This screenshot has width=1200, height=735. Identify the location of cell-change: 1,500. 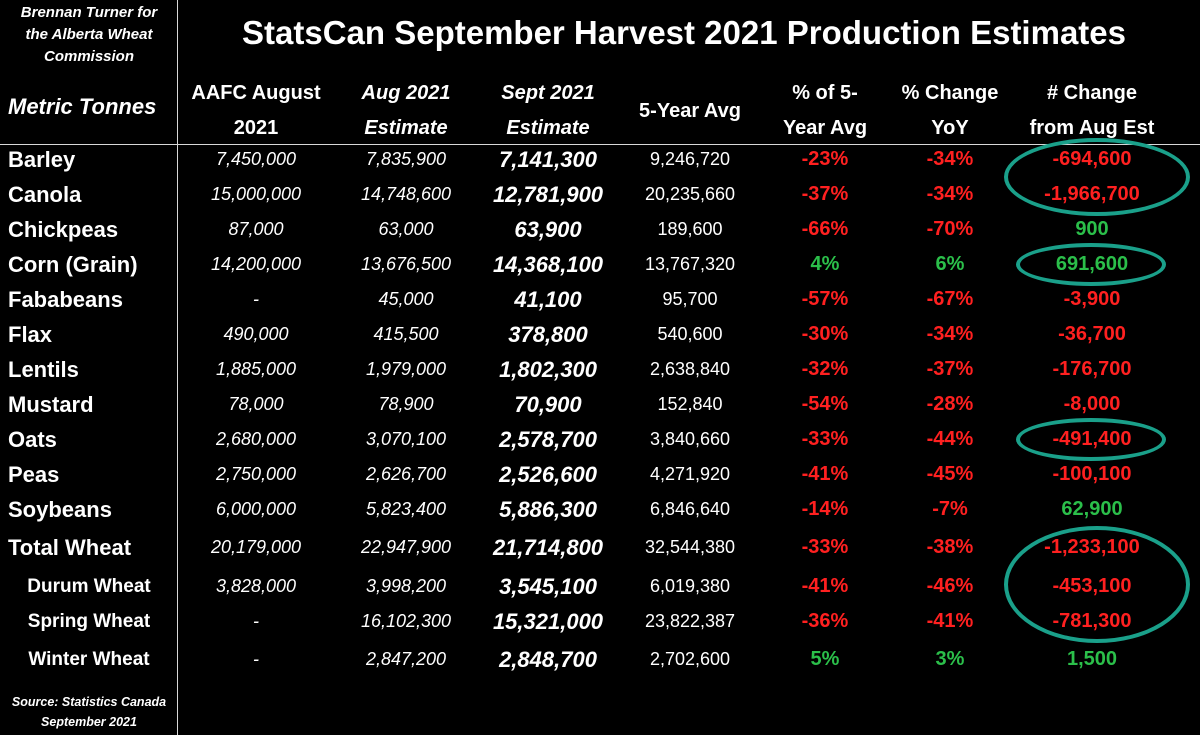
(1092, 659).